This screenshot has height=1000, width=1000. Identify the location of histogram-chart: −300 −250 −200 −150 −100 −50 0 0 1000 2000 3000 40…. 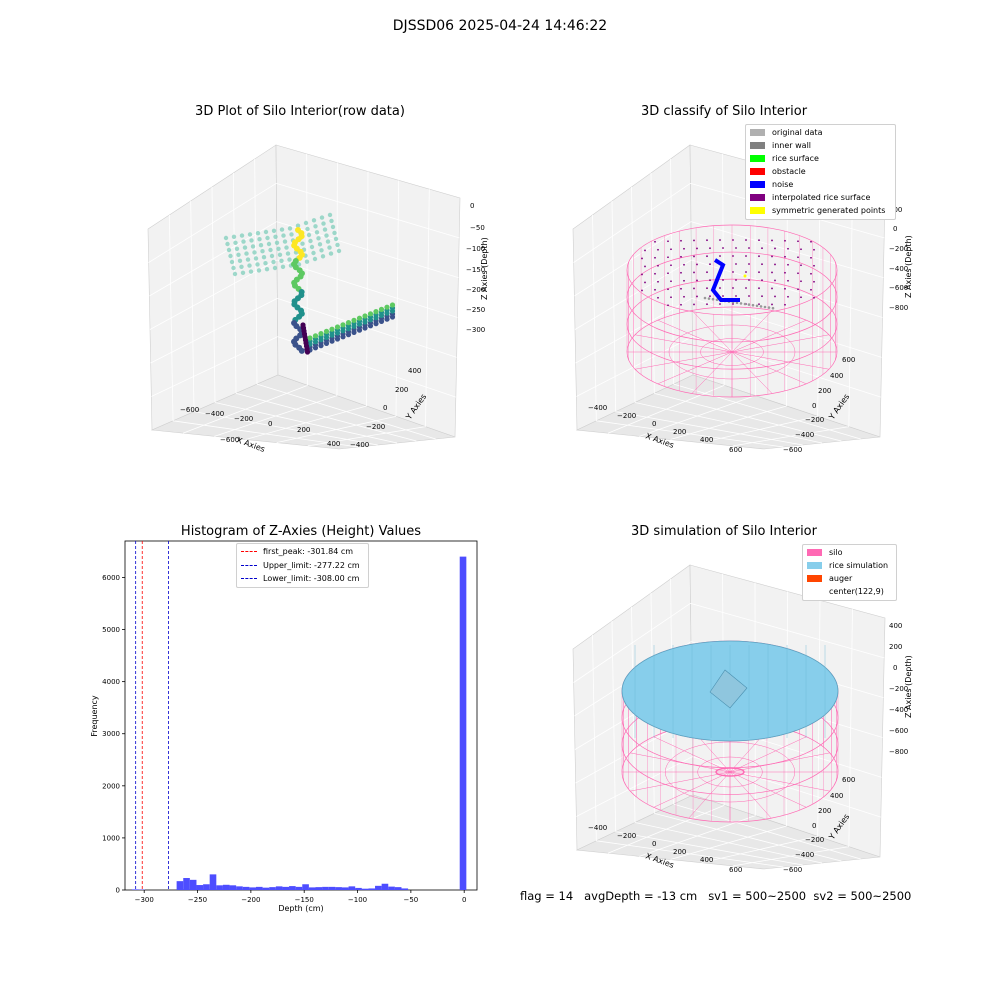
(284, 726).